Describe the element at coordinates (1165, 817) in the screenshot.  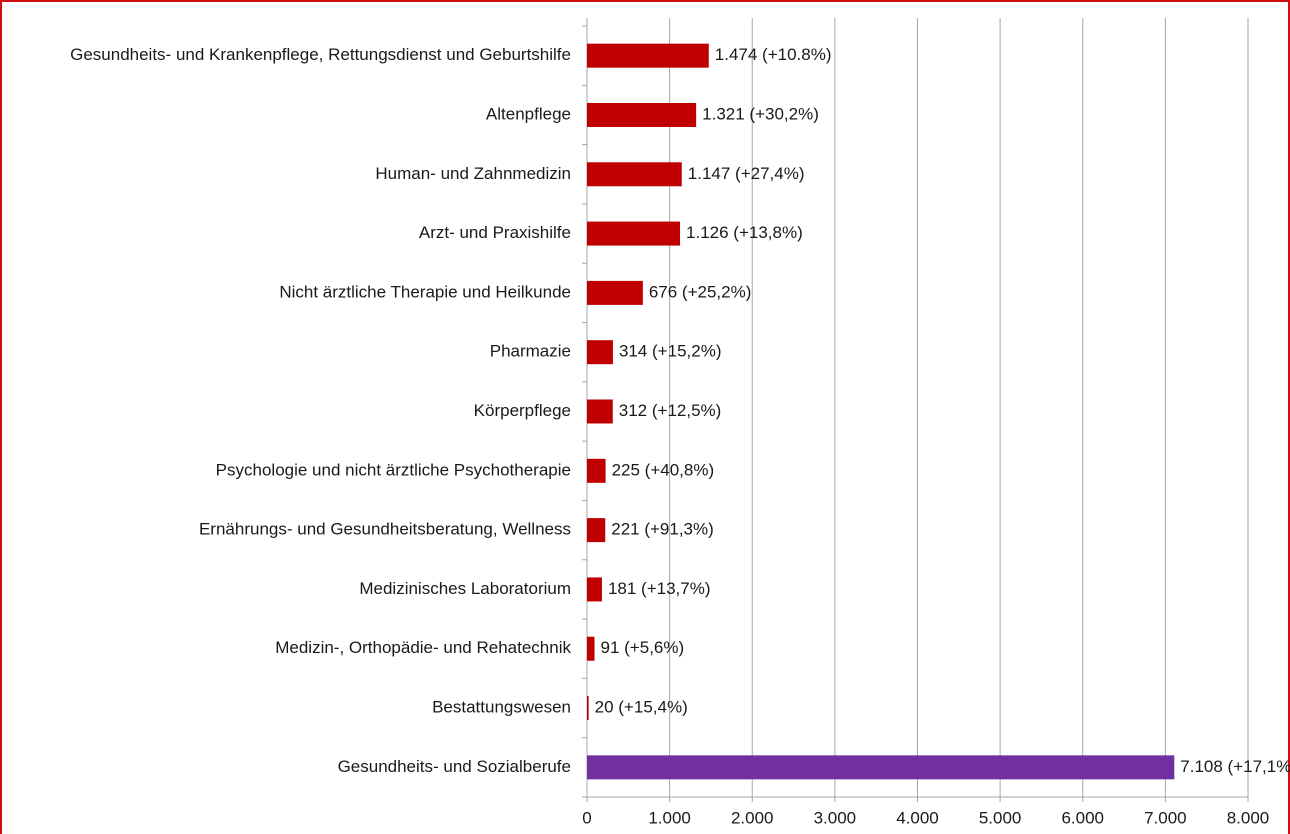
I see `x-tick-label: 7.000` at that location.